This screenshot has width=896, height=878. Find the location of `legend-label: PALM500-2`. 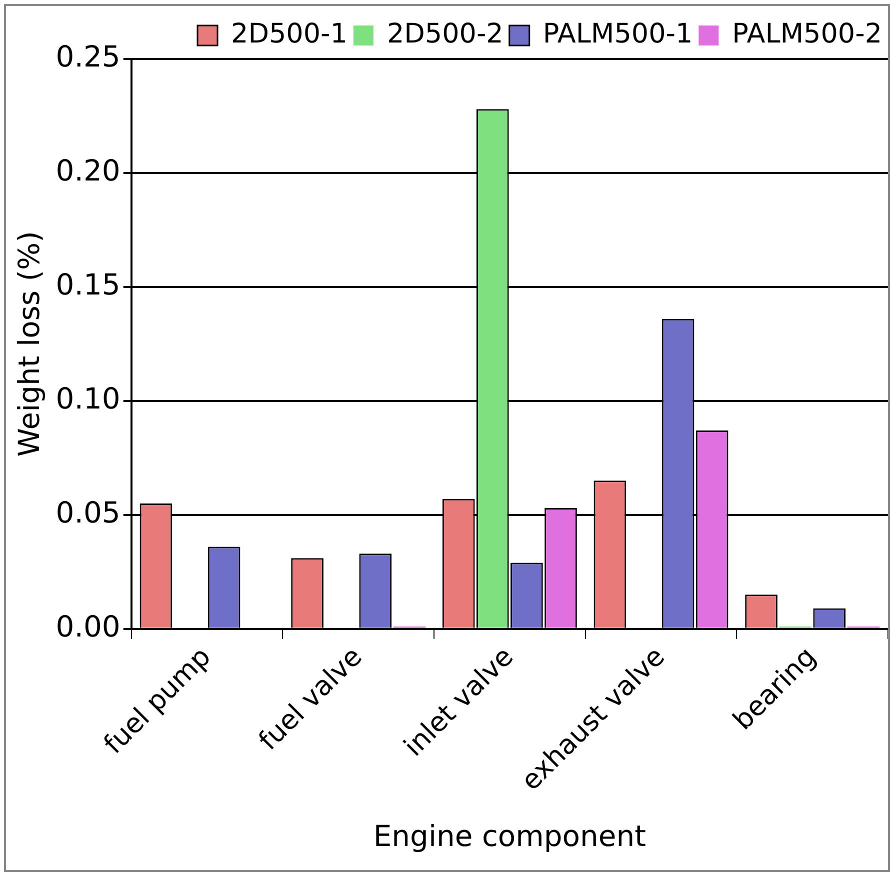

legend-label: PALM500-2 is located at coordinates (807, 34).